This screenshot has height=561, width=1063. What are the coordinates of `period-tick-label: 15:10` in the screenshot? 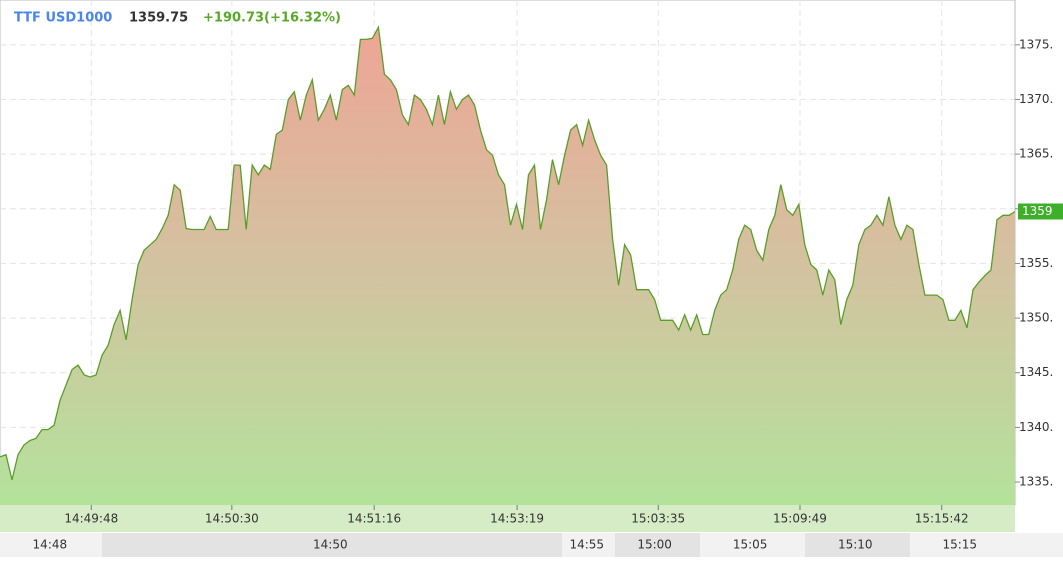 It's located at (855, 545).